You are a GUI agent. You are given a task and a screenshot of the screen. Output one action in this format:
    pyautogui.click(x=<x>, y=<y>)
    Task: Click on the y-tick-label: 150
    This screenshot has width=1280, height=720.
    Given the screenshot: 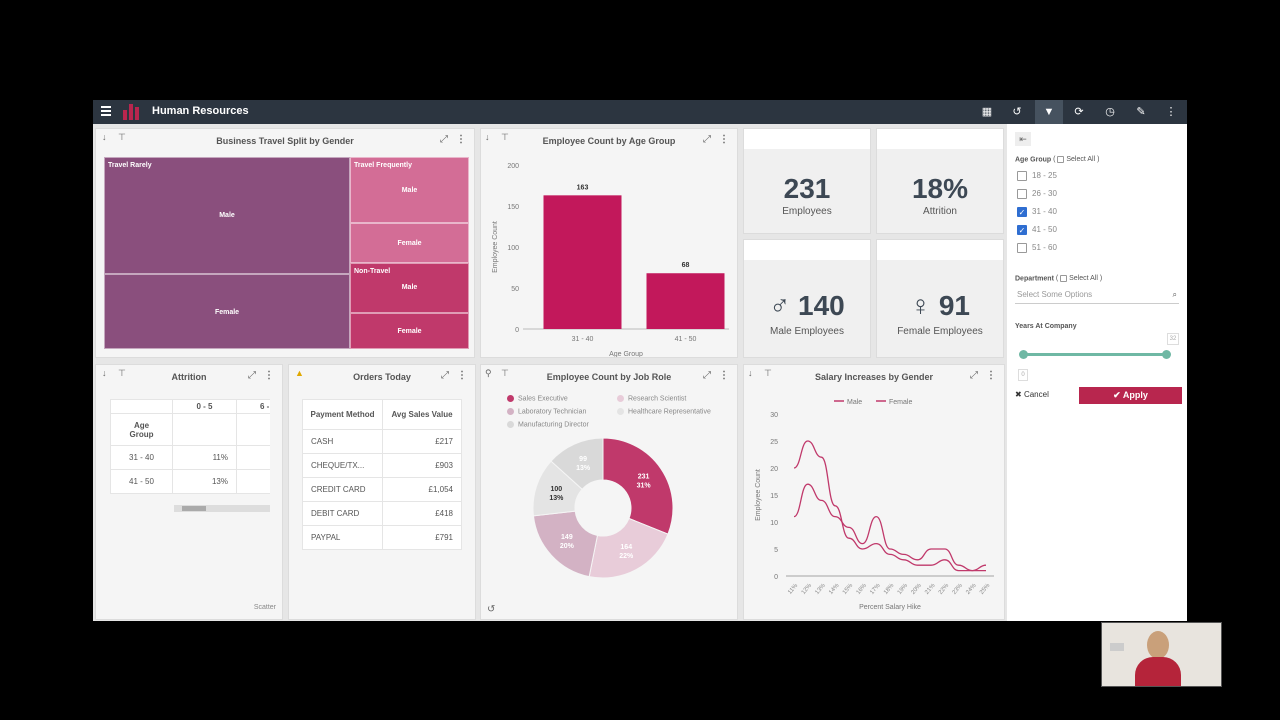 What is the action you would take?
    pyautogui.click(x=513, y=207)
    